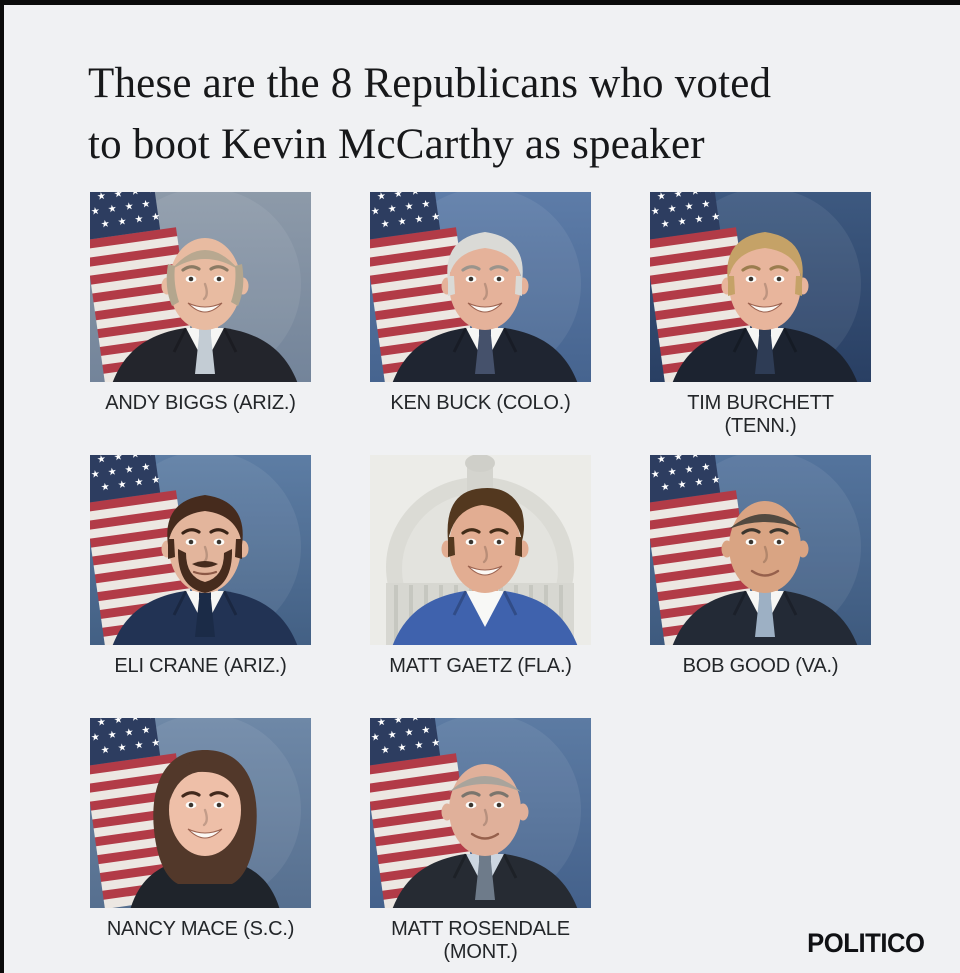 The image size is (960, 973). Describe the element at coordinates (200, 666) in the screenshot. I see `member-caption-eli-crane: ELI CRANE (ARIZ.)` at that location.